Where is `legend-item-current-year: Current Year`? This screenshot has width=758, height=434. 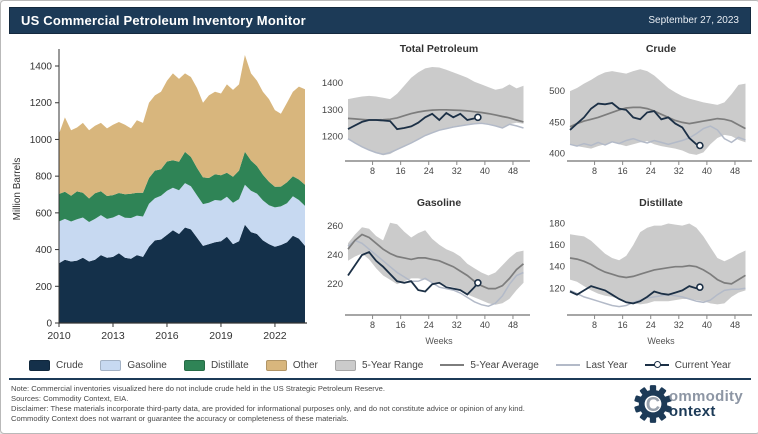 legend-item-current-year: Current Year is located at coordinates (687, 365).